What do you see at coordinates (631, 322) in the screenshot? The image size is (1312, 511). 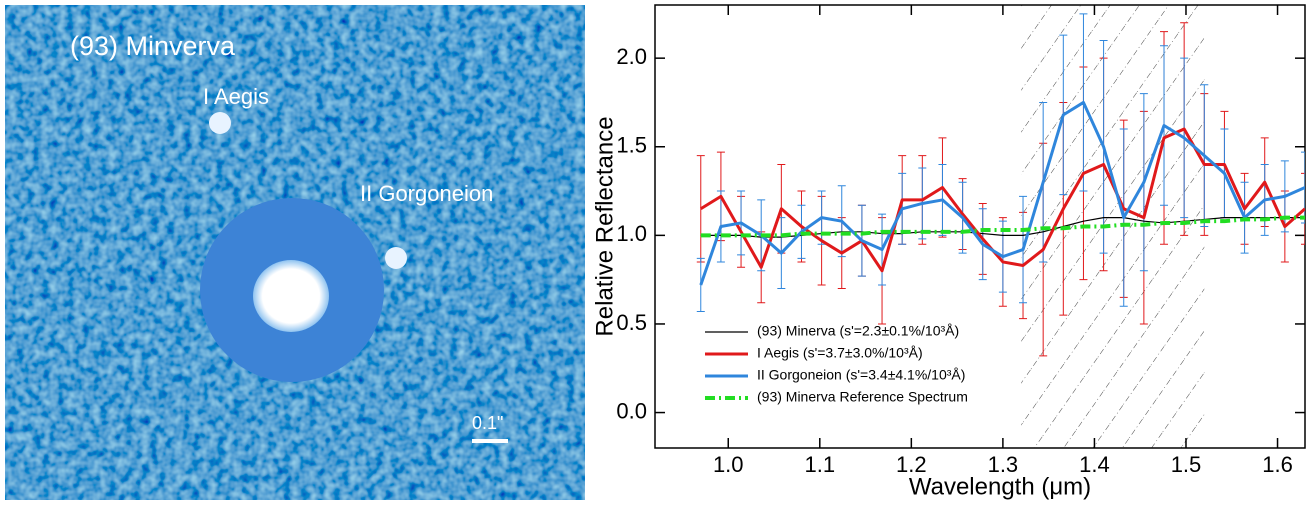 I see `y-tick-label: 0.5` at bounding box center [631, 322].